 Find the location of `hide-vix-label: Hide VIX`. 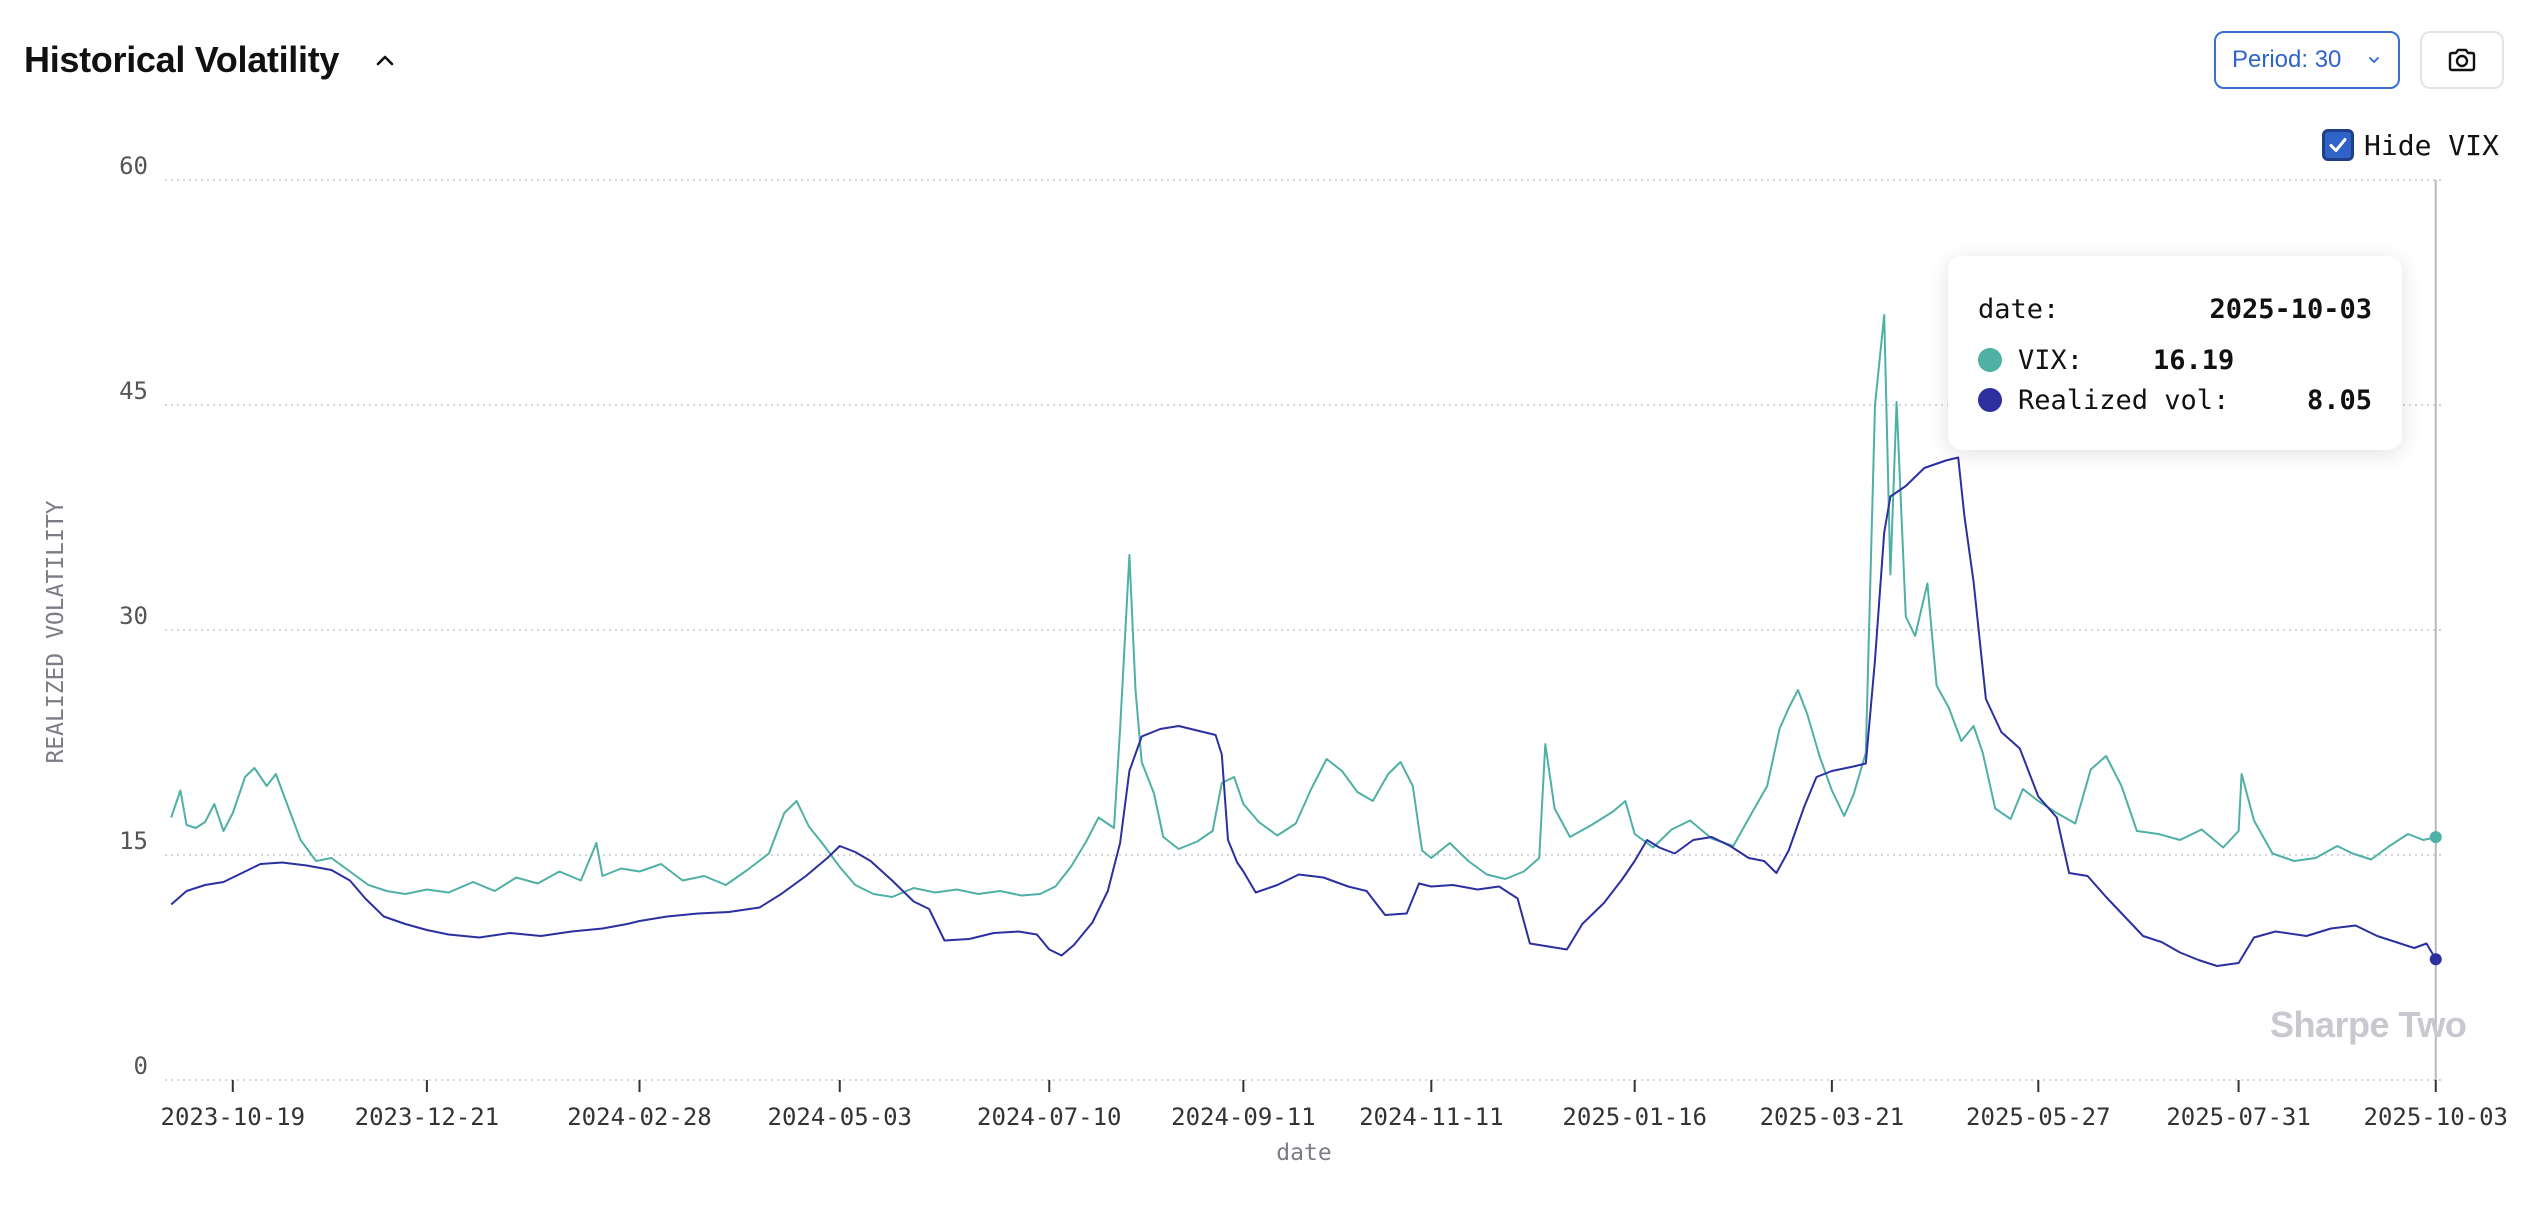

hide-vix-label: Hide VIX is located at coordinates (2431, 145).